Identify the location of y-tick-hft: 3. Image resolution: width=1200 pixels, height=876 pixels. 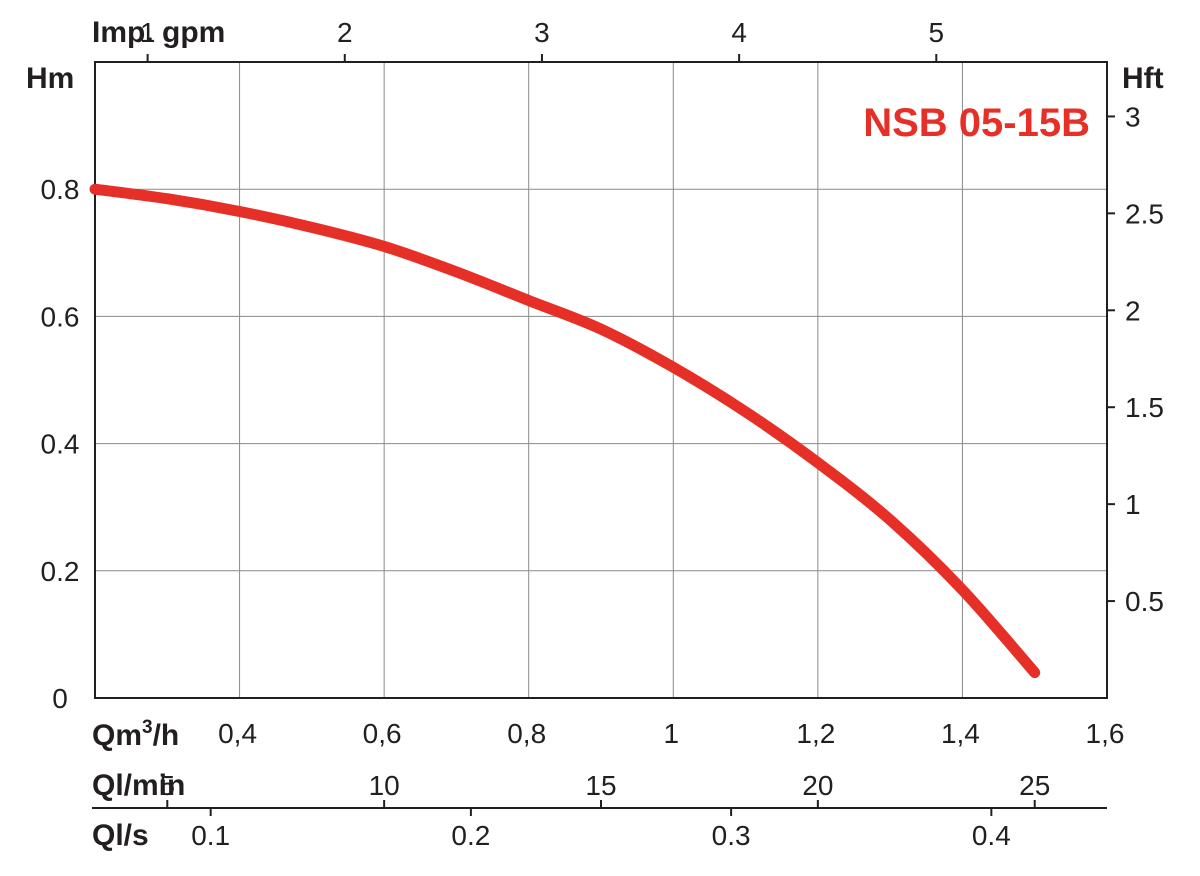
(1133, 116).